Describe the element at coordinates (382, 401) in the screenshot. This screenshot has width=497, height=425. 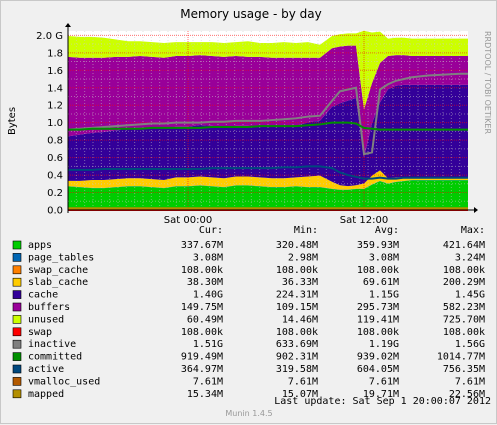
I see `last-update-text: Last update: Sat Sep 1 20:00:07 2012` at that location.